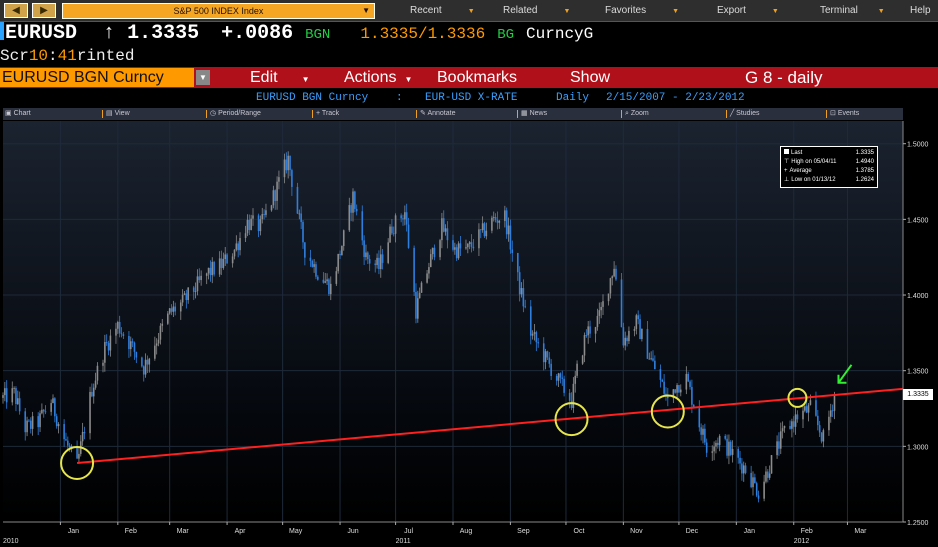 The height and width of the screenshot is (547, 938). I want to click on tool-period-range: ◷ Period/Range, so click(233, 114).